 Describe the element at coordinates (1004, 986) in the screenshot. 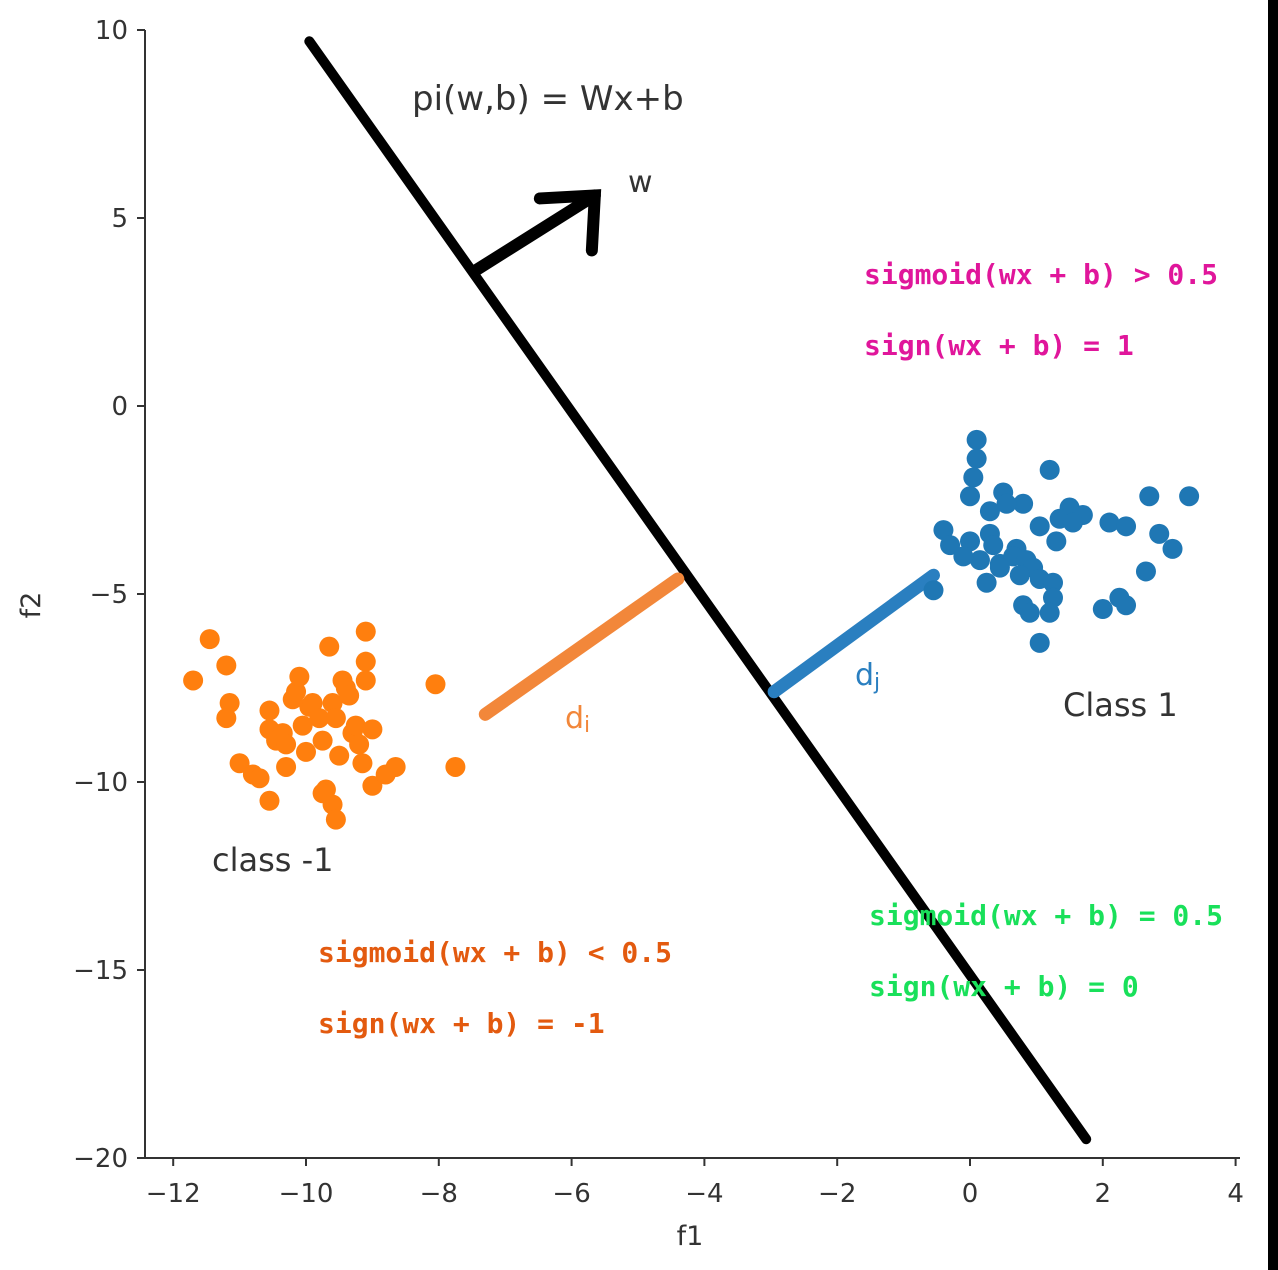

I see `zero-sign-text: sign(wx + b) = 0` at that location.